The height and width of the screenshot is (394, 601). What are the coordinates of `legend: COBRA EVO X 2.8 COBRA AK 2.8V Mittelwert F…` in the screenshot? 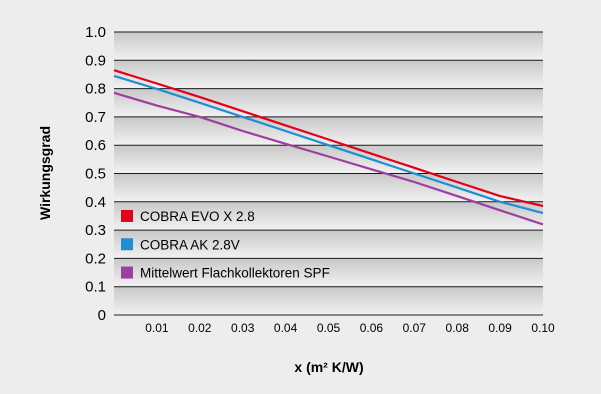 It's located at (225, 245).